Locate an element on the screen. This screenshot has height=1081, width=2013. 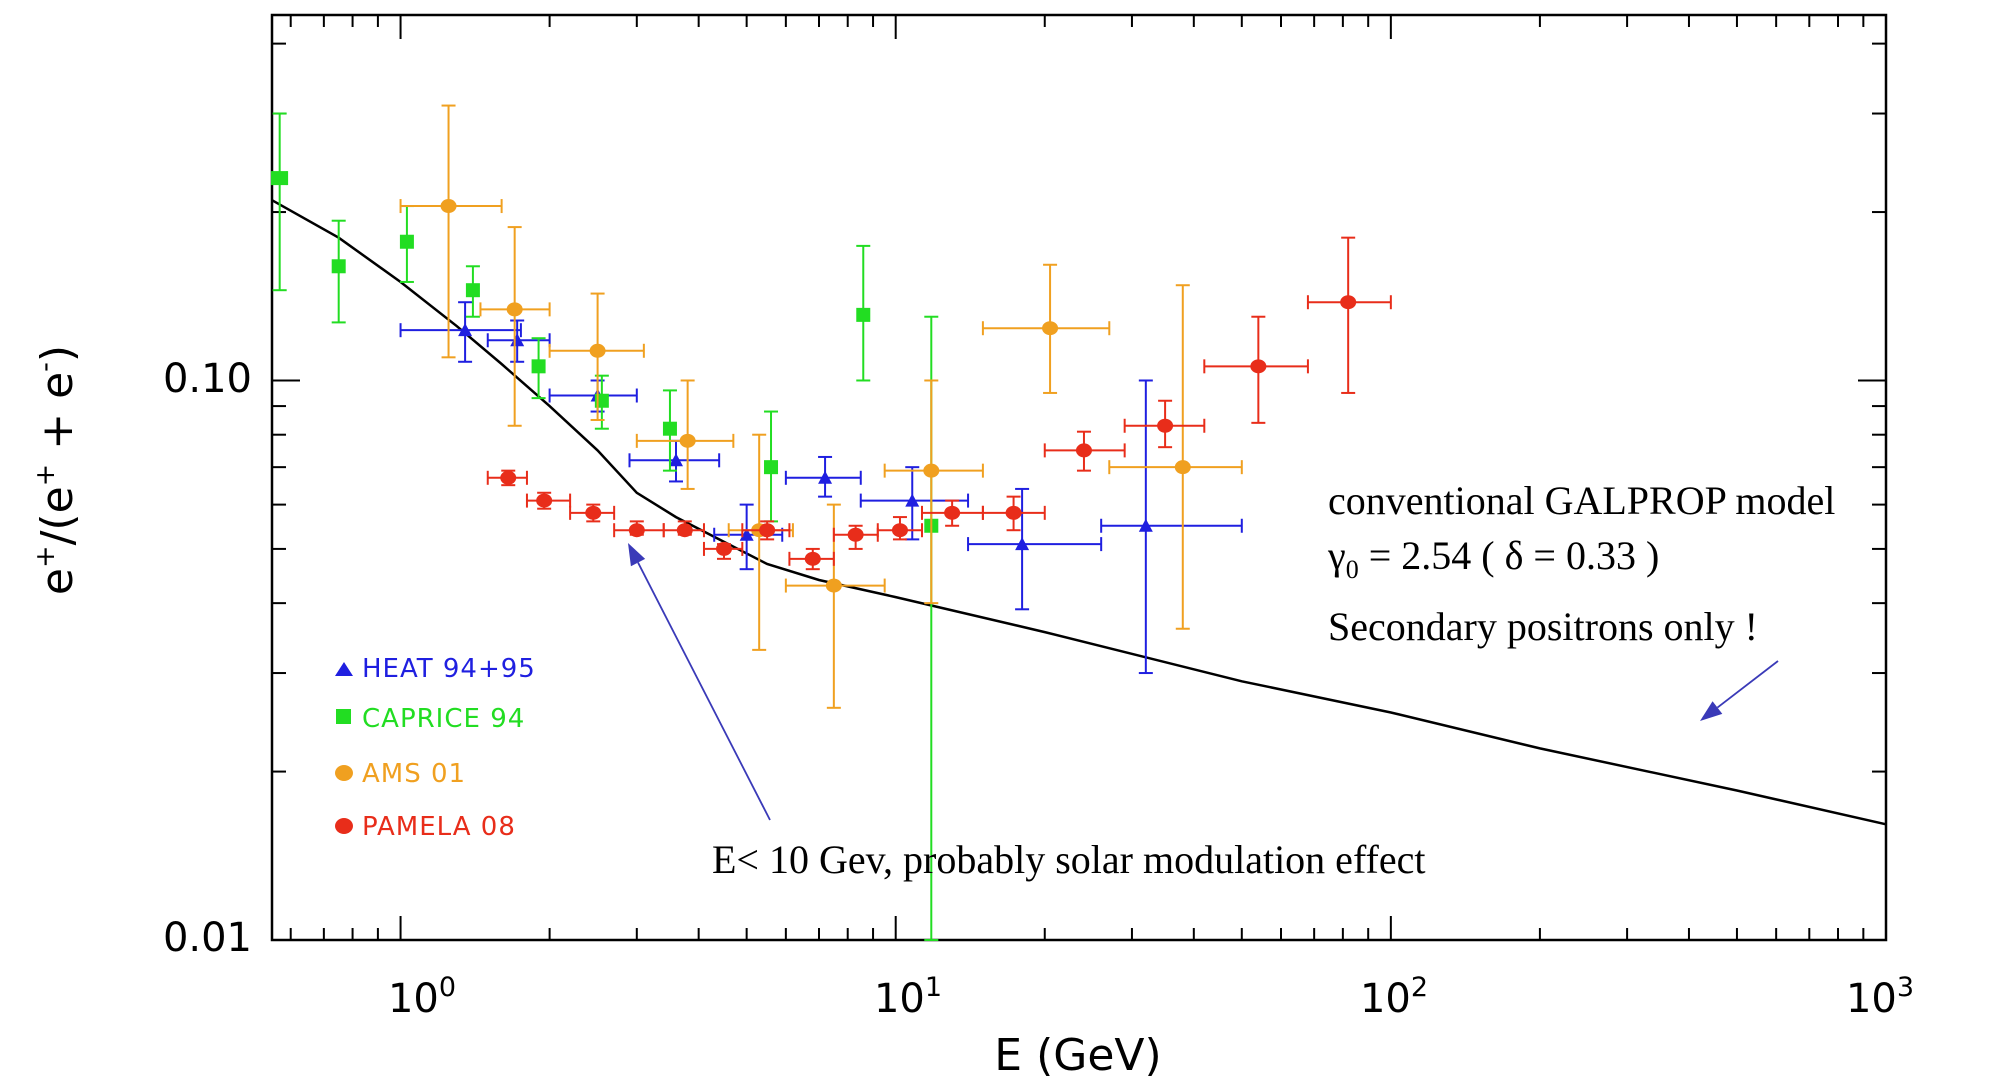
legend-label-ams: AMS 01 is located at coordinates (414, 774).